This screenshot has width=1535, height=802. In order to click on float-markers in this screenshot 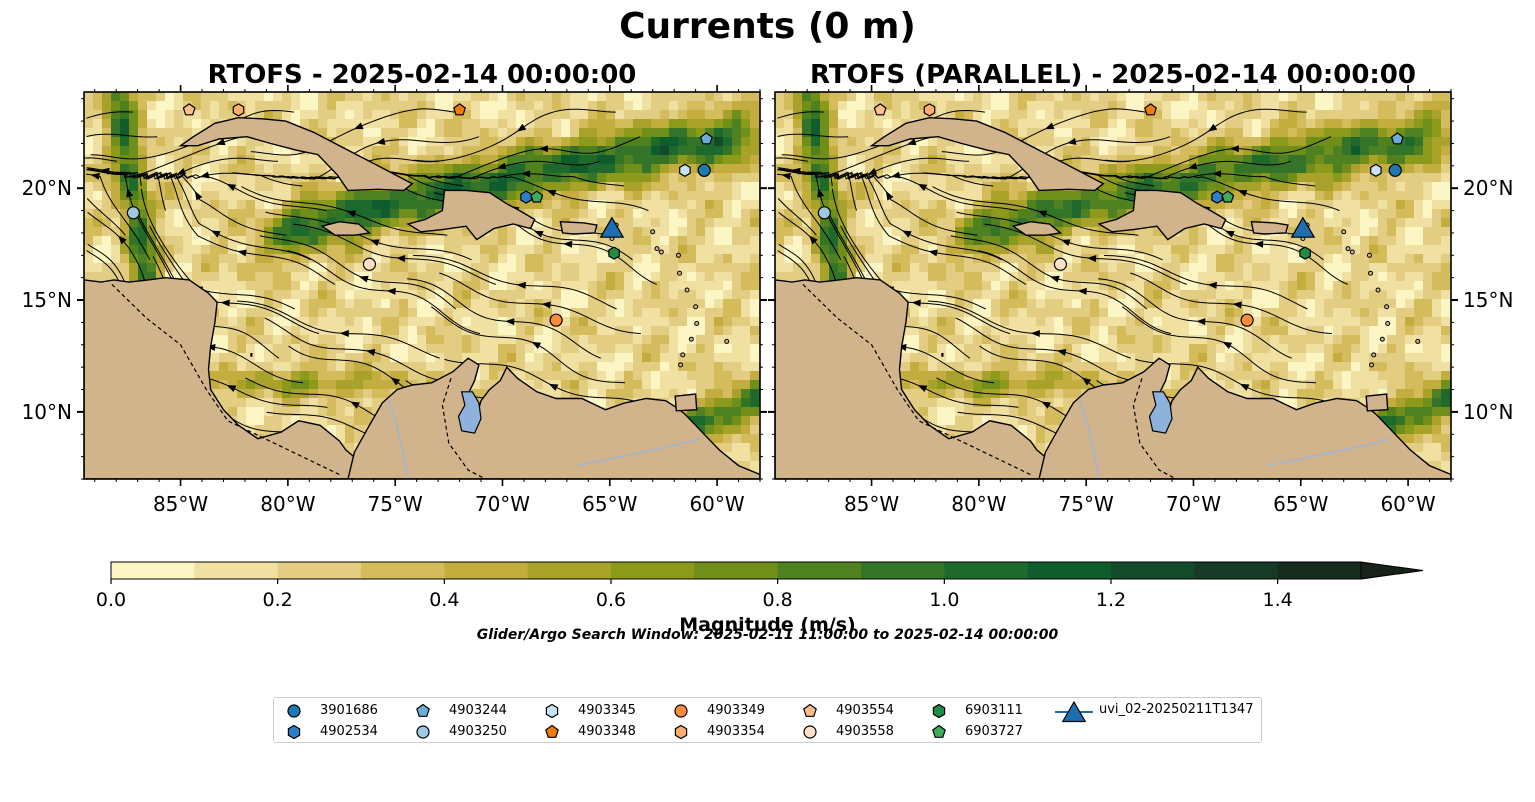, I will do `click(419, 215)`.